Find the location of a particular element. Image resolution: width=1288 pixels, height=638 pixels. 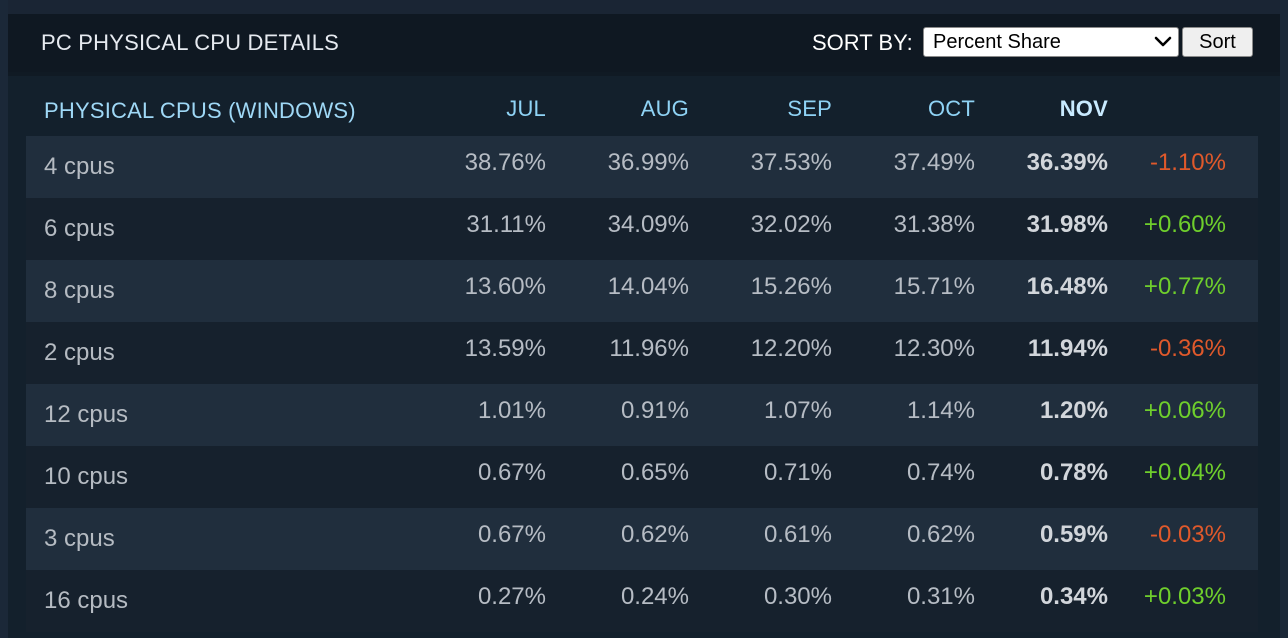

cell-cpu-count: 2 cpus is located at coordinates (79, 352).